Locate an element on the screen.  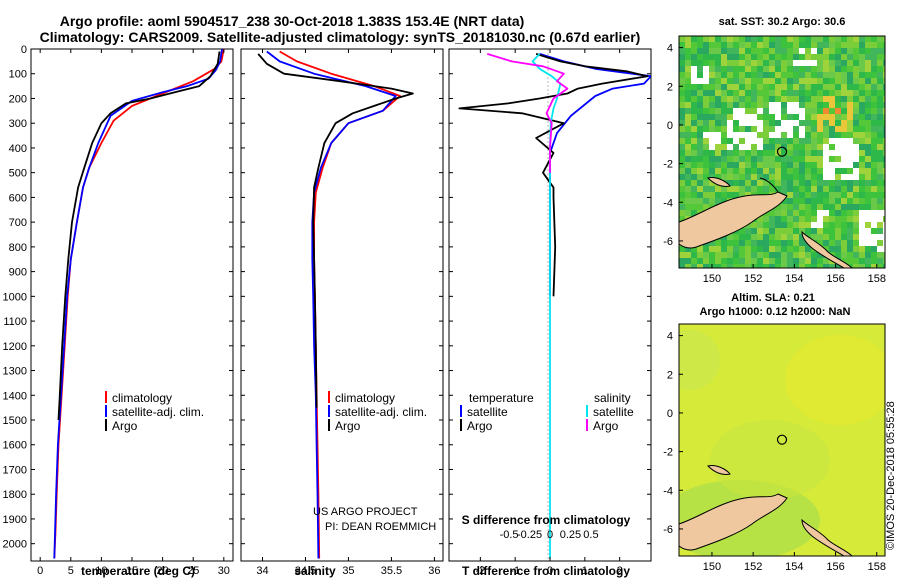
sla-map-axes: 150 152 154 156 158 4 2 0 -2 -4 -6 is located at coordinates (774, 452).